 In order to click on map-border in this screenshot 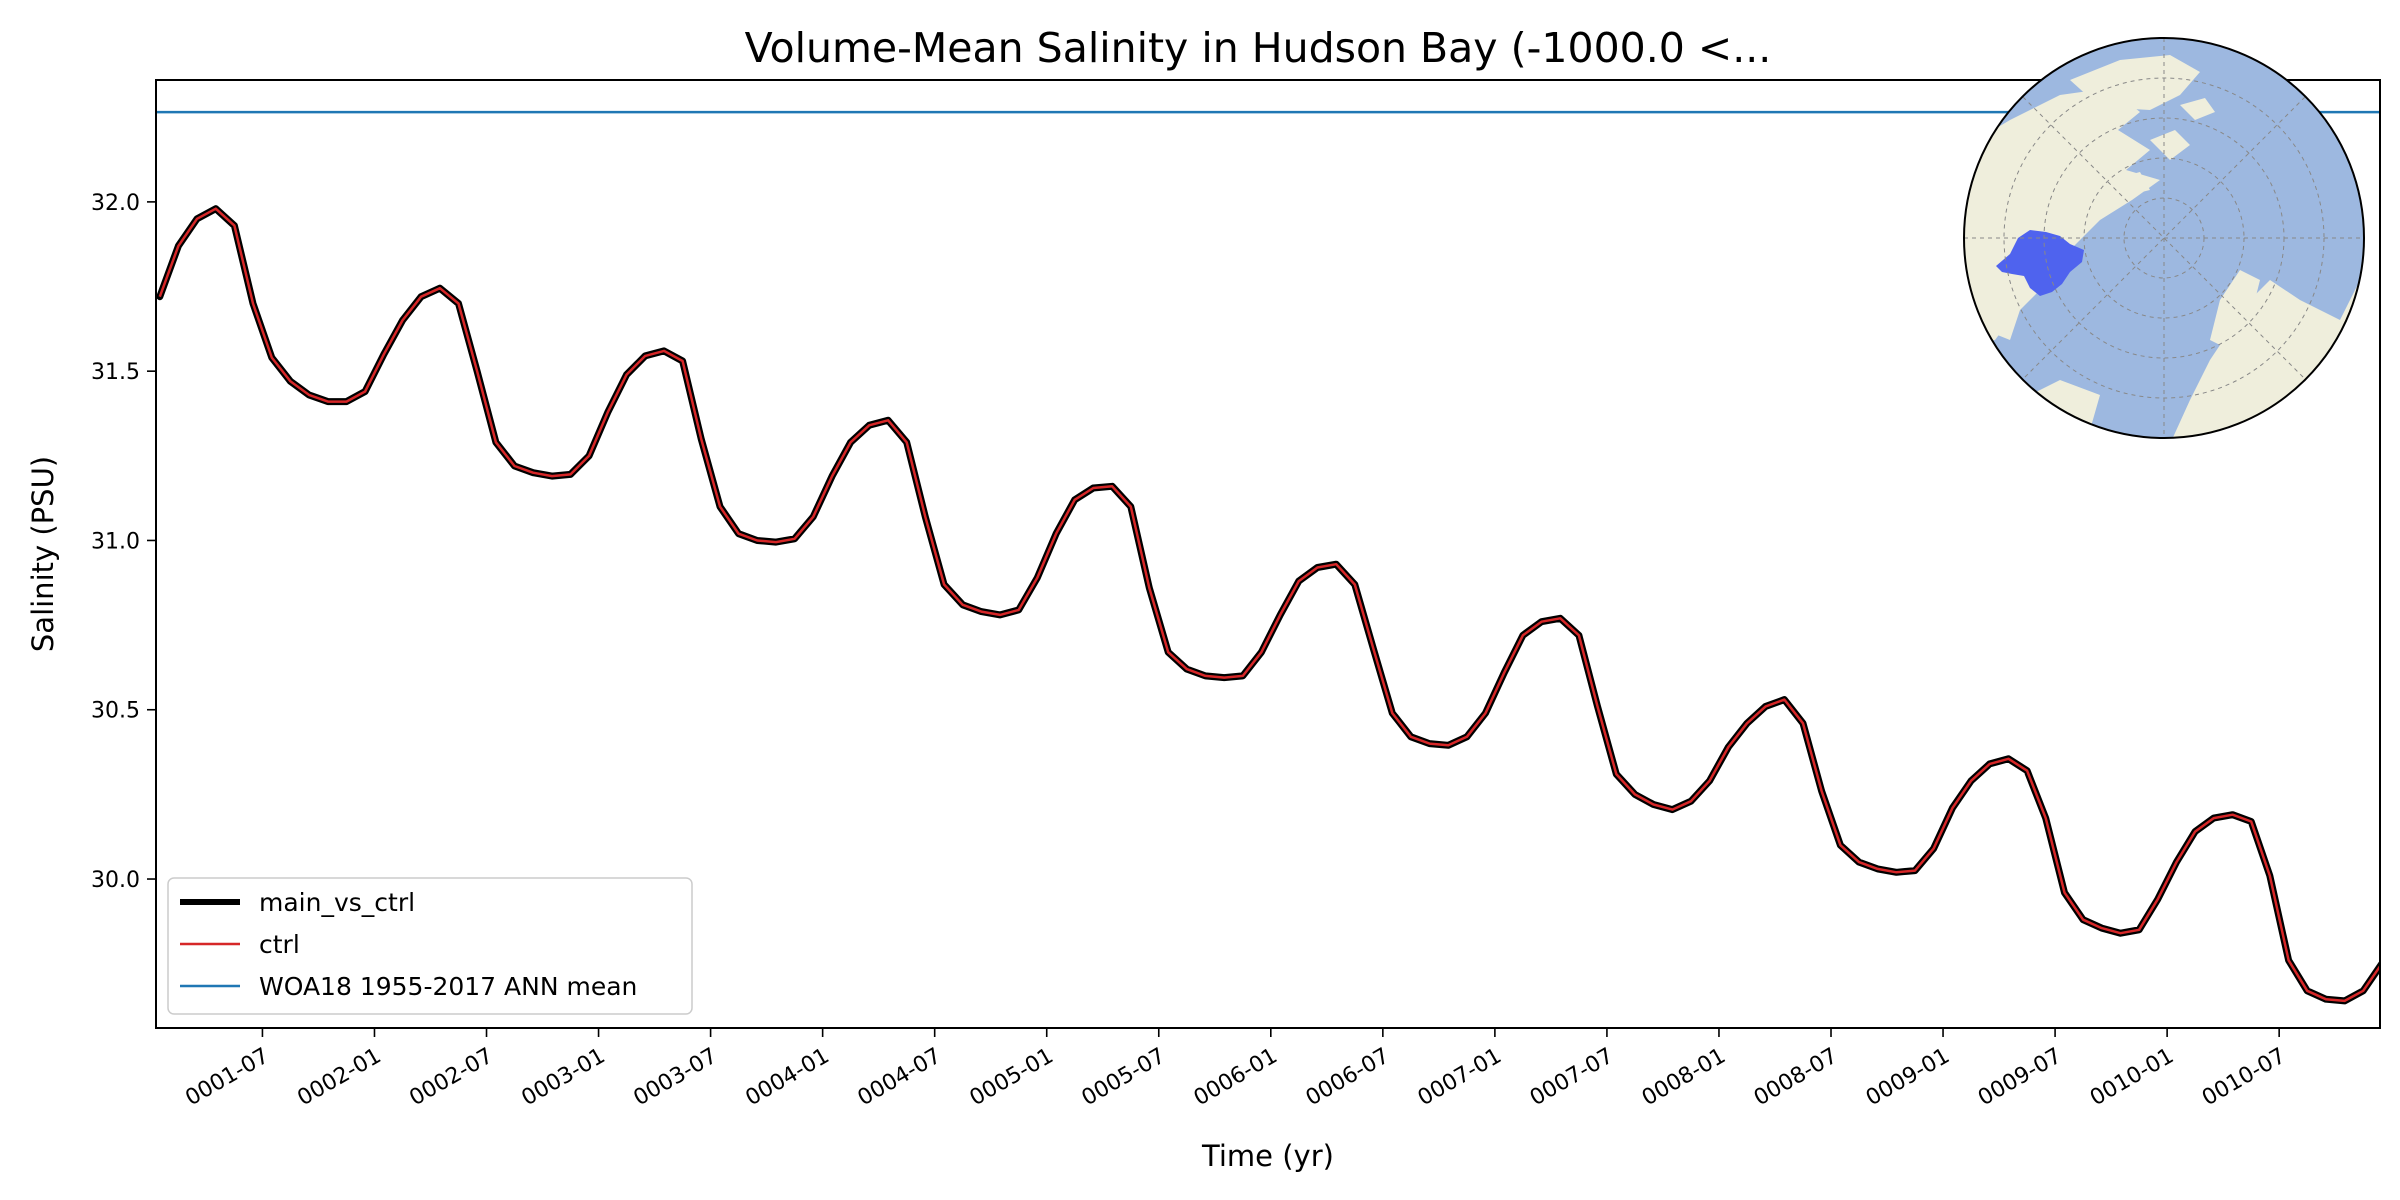, I will do `click(2164, 238)`.